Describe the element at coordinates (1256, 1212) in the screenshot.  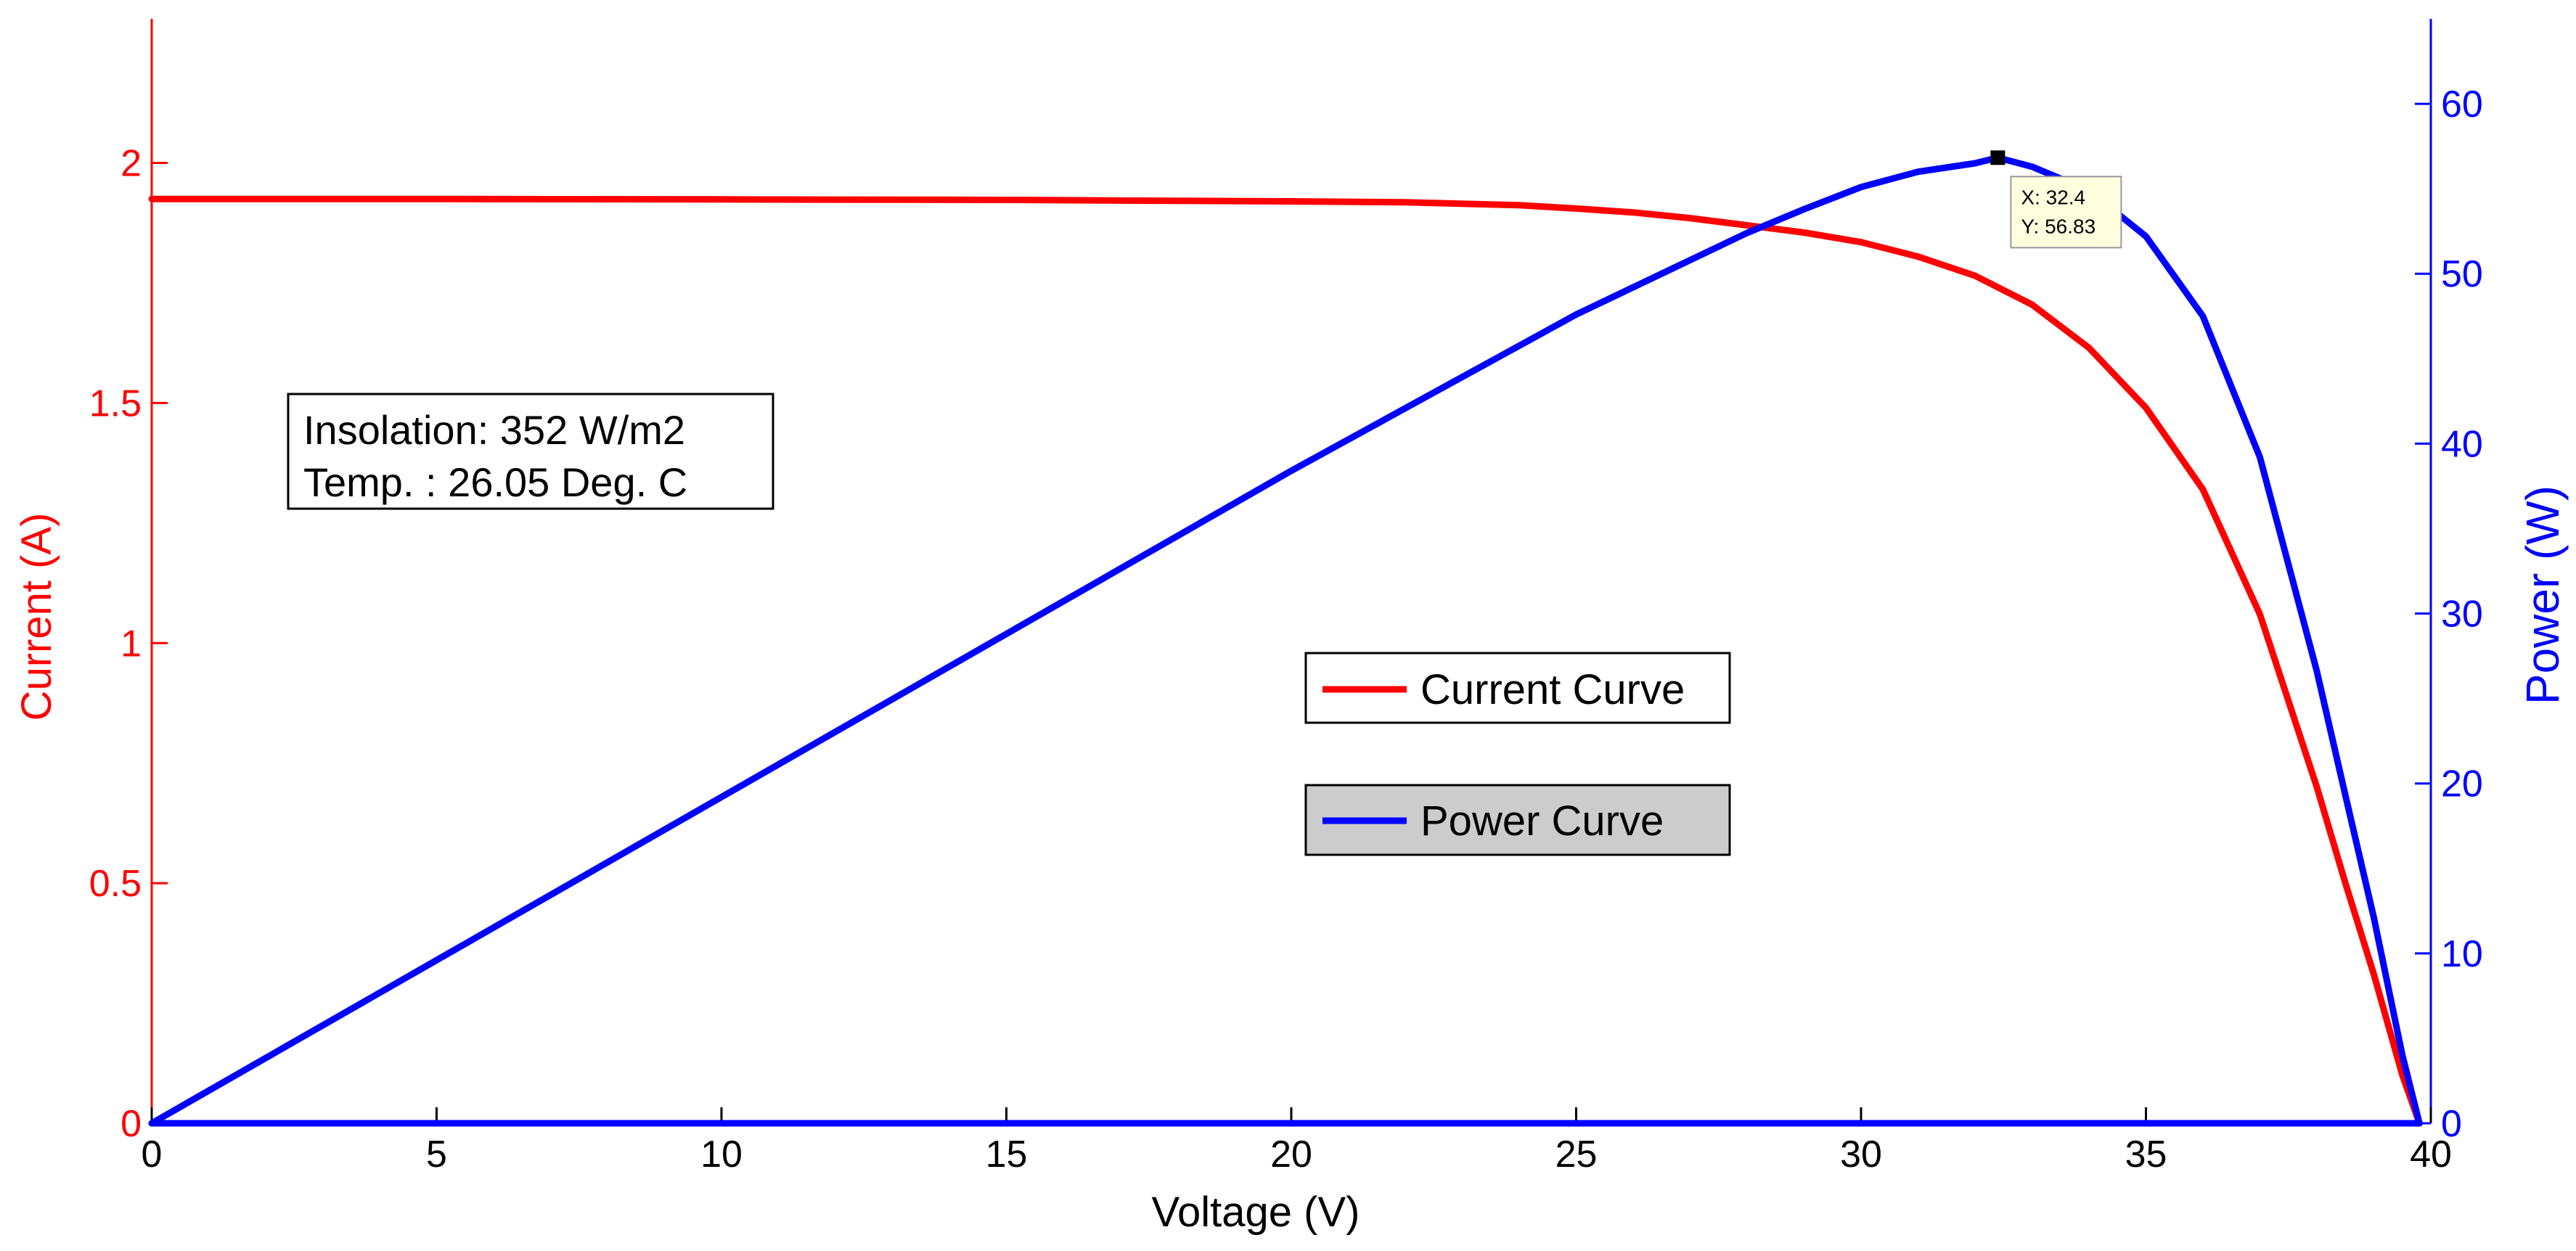
I see `x-axis-label: Voltage (V)` at that location.